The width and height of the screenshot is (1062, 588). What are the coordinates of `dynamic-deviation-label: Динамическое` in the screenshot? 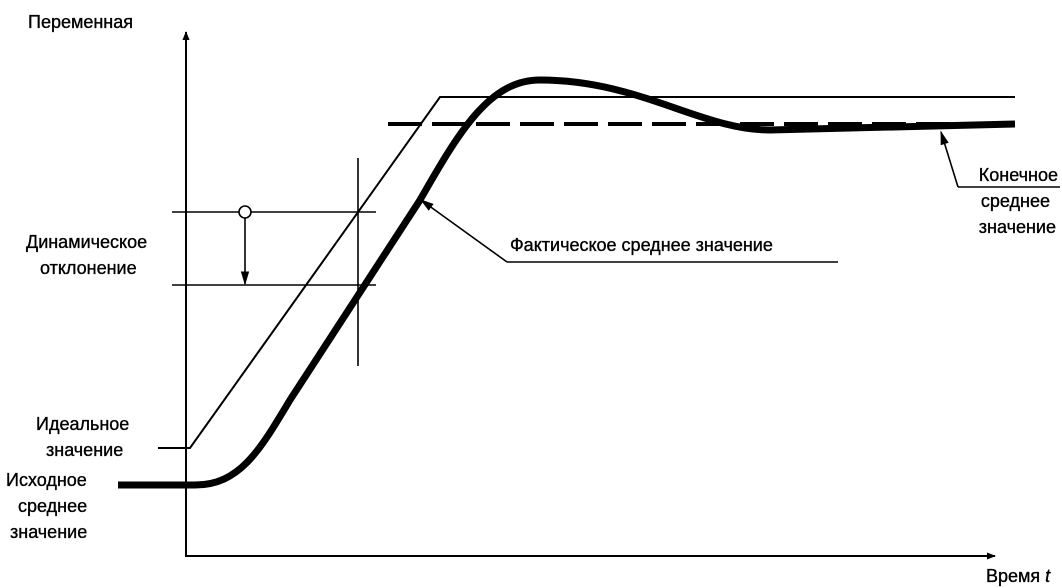 It's located at (86, 242).